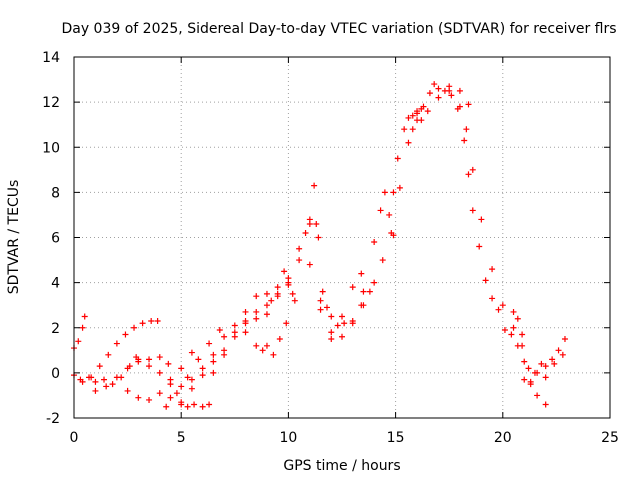 The width and height of the screenshot is (640, 480). Describe the element at coordinates (181, 438) in the screenshot. I see `x-tick-label: 5` at that location.